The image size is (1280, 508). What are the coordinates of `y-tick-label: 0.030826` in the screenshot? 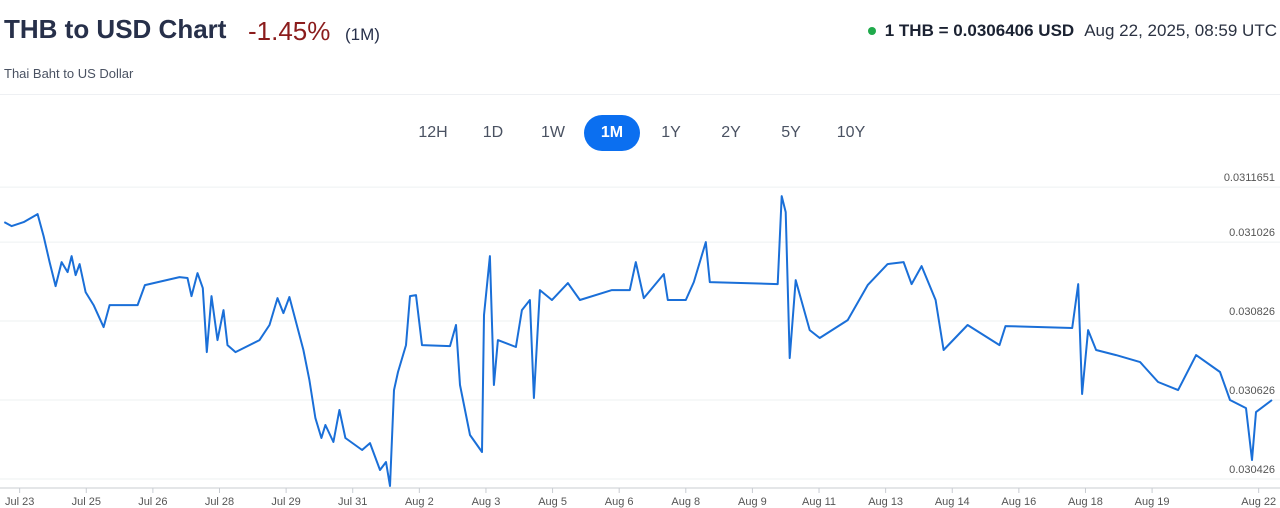 It's located at (1252, 312).